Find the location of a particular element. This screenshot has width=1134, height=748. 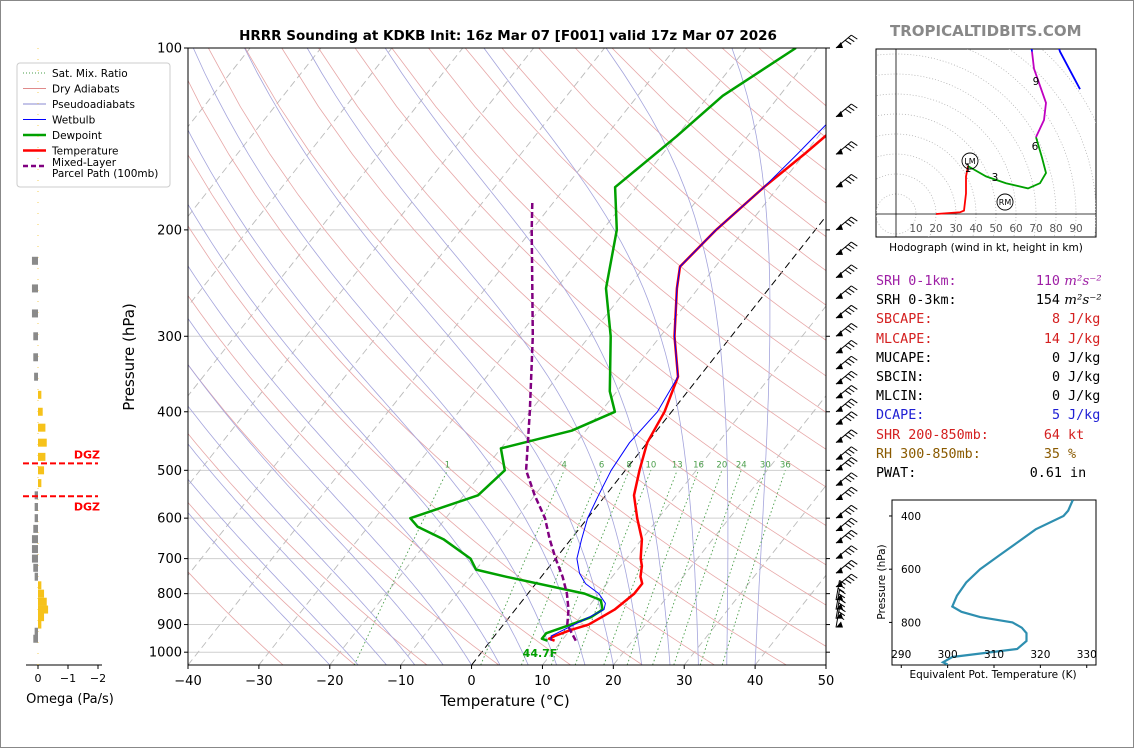

temperature-tick-label: 40 is located at coordinates (755, 681).